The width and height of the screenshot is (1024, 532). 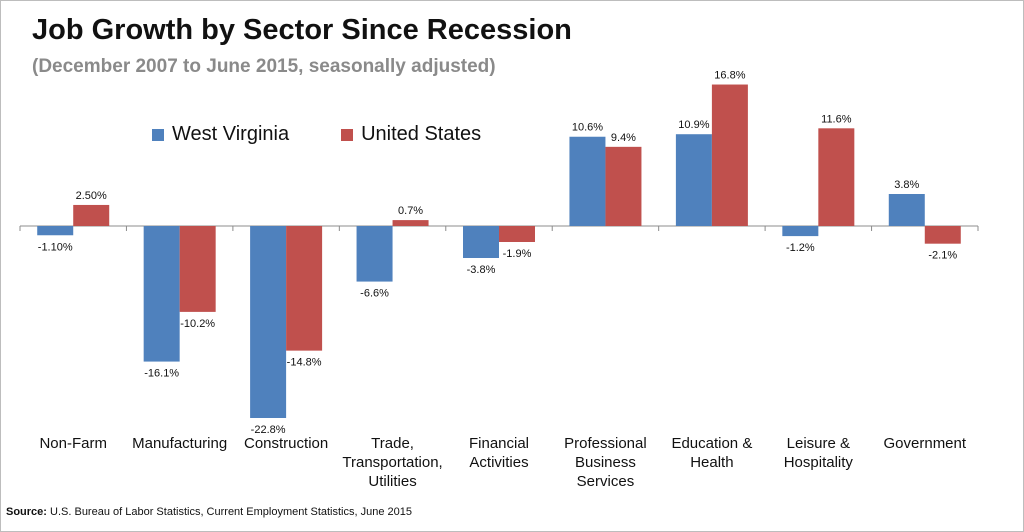 I want to click on category-label: Professional Business Services, so click(x=605, y=462).